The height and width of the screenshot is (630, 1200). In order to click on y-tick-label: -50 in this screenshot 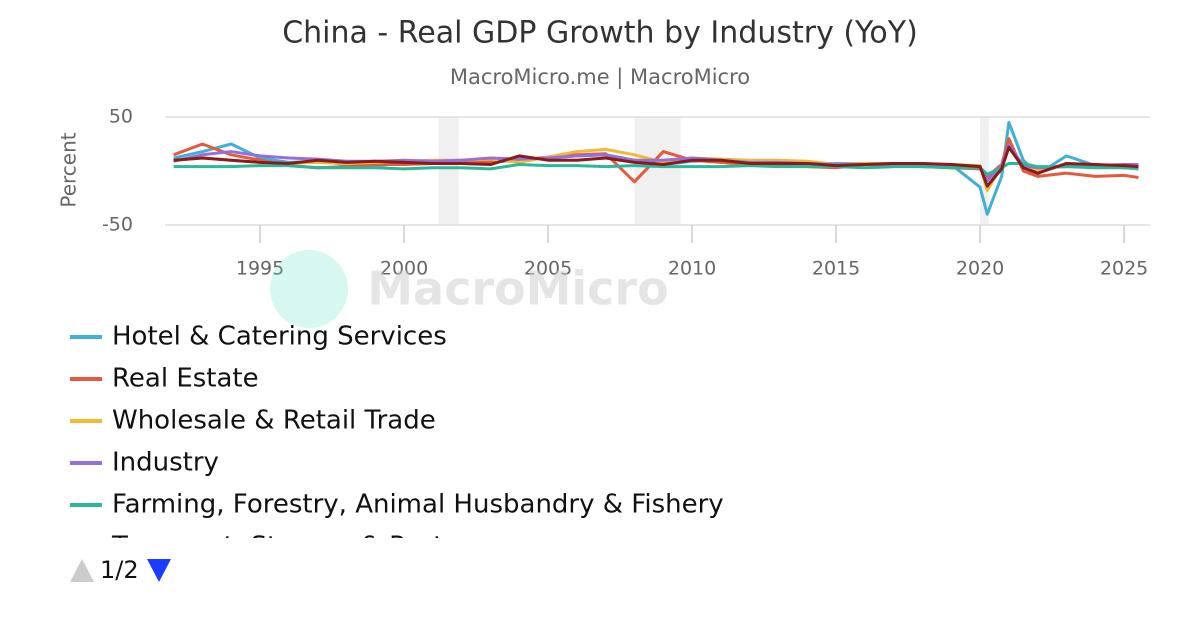, I will do `click(117, 225)`.